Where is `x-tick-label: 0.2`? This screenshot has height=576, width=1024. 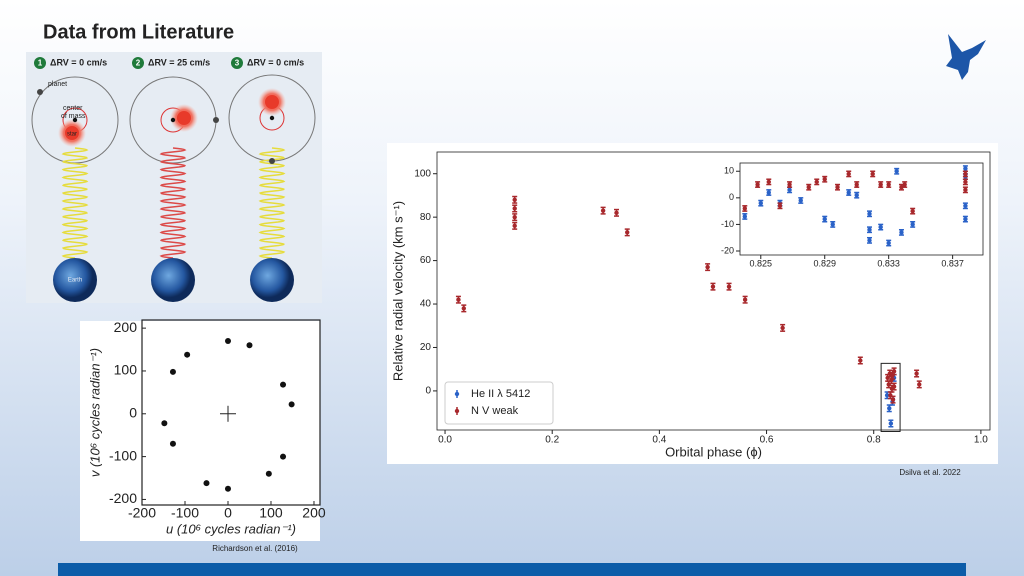
x-tick-label: 0.2 is located at coordinates (552, 440).